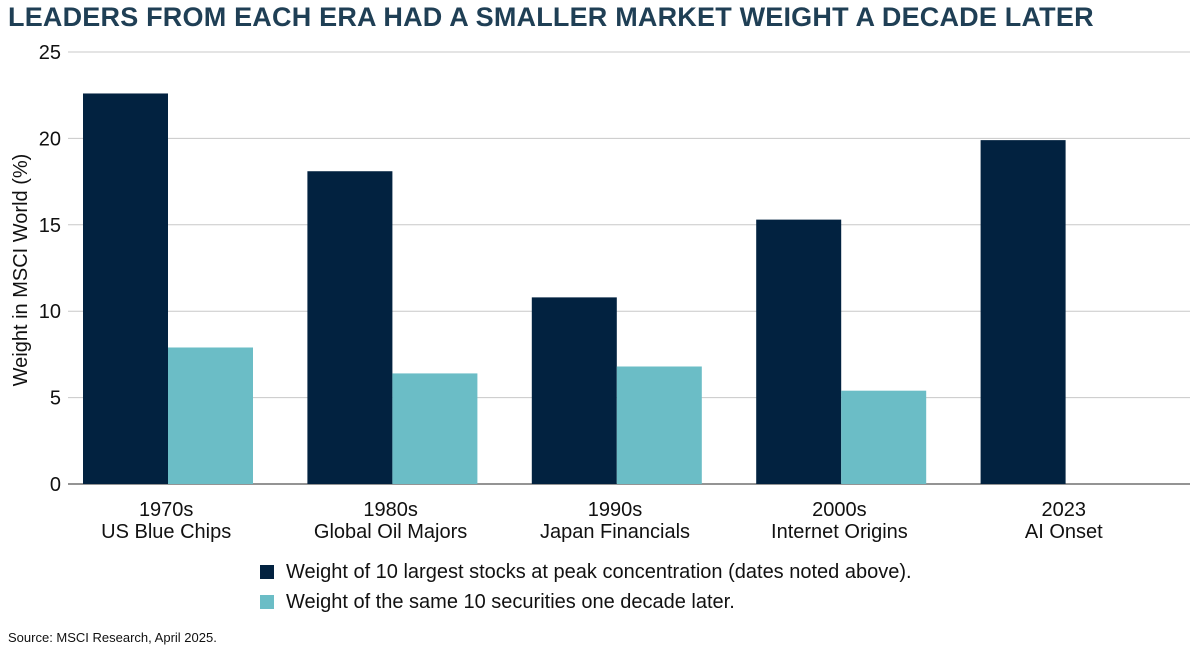 The width and height of the screenshot is (1200, 650). I want to click on x-tick-label-era: 2023, so click(1064, 510).